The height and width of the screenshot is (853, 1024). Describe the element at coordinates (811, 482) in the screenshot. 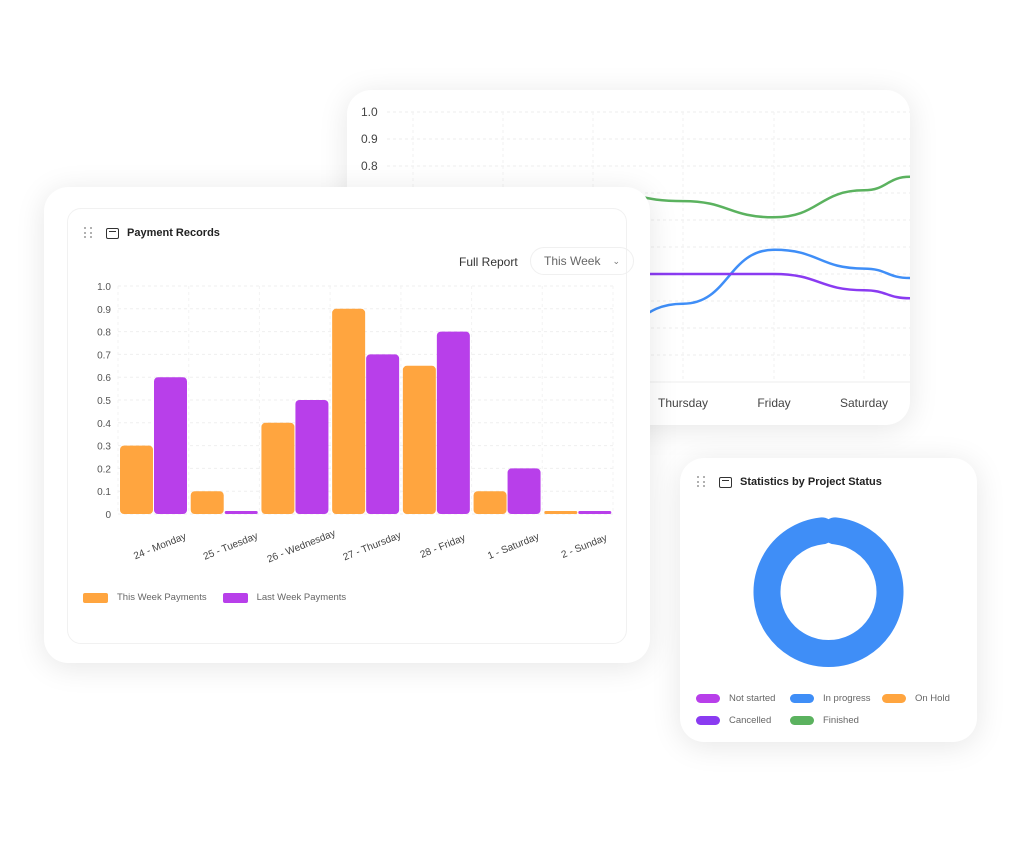

I see `project-status-title: Statistics by Project Status` at that location.